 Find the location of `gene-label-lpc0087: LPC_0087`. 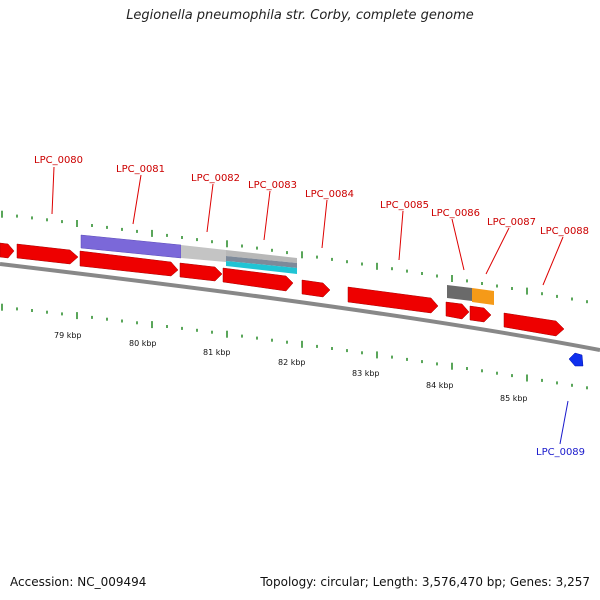

gene-label-lpc0087: LPC_0087 is located at coordinates (511, 222).